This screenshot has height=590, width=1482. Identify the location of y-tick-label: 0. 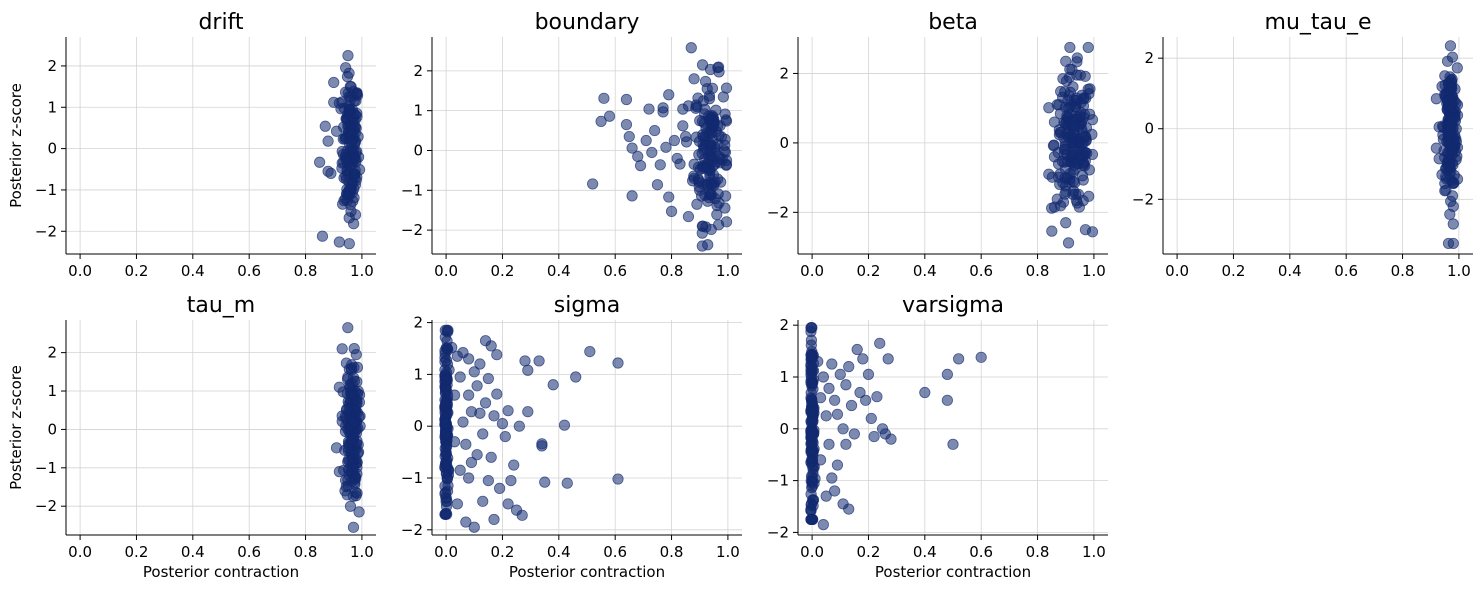
(1149, 129).